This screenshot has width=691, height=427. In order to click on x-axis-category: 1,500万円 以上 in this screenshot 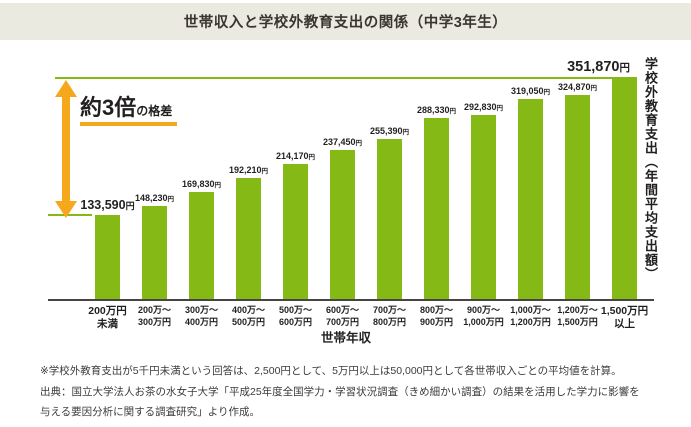, I will do `click(624, 317)`.